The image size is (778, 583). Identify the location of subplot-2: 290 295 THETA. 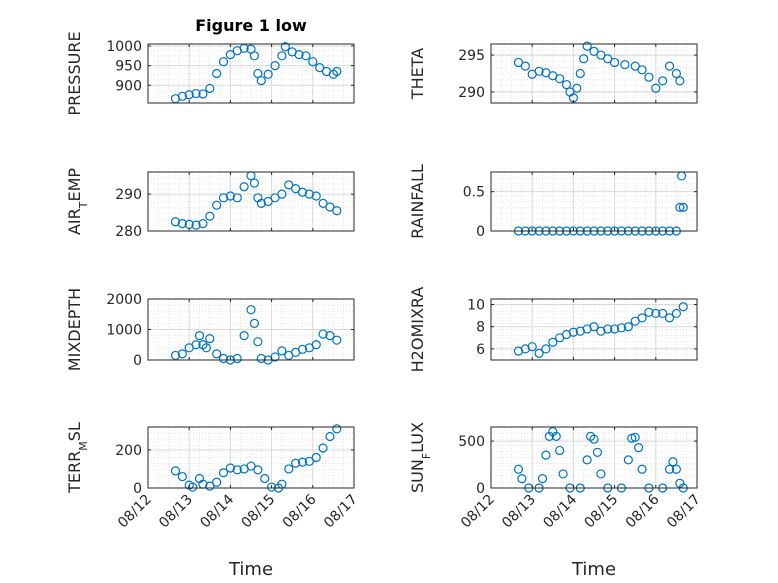
(553, 72).